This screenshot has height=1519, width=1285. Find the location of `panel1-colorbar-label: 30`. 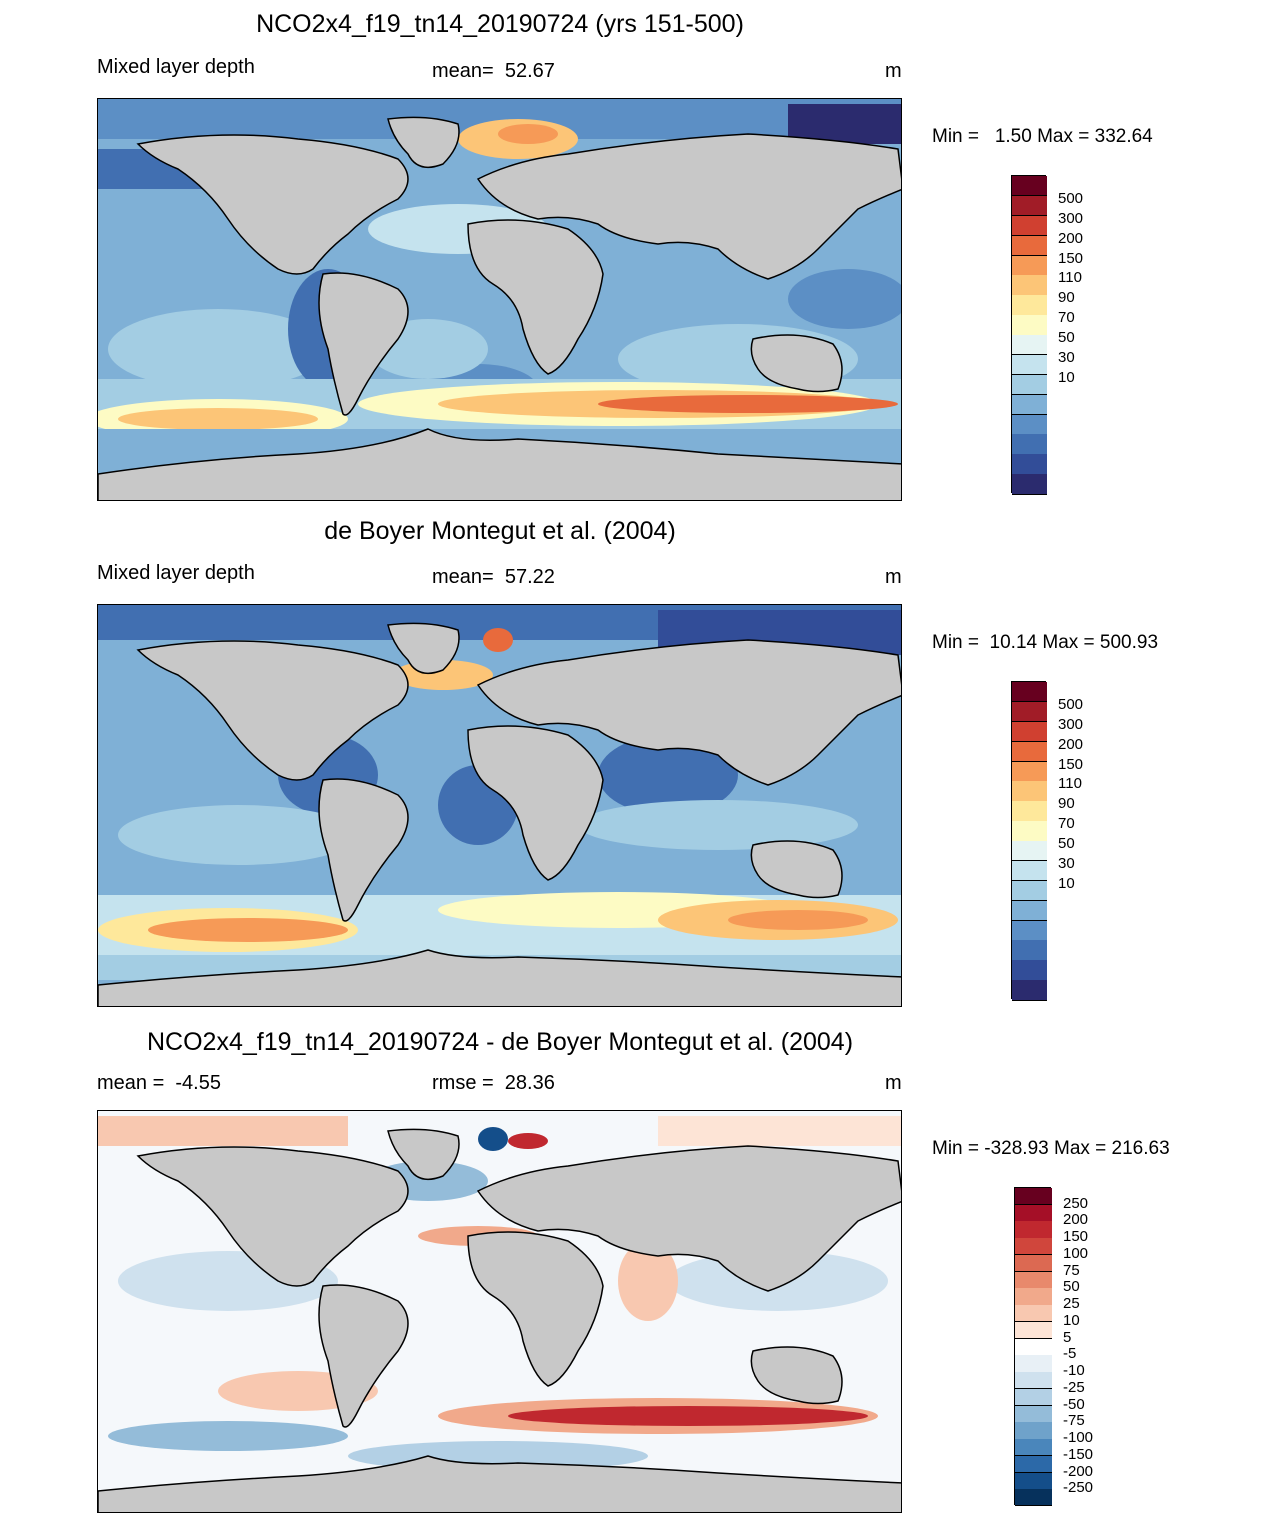

panel1-colorbar-label: 30 is located at coordinates (1066, 357).